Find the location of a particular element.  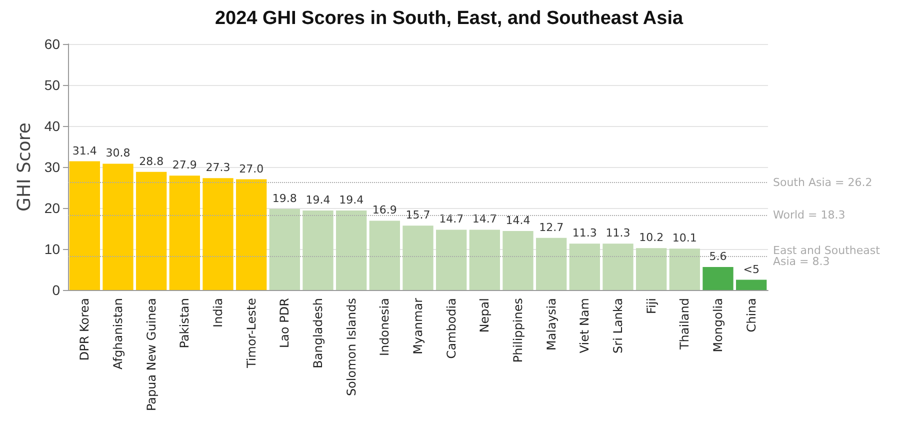

y-tick-label: 50 is located at coordinates (52, 85).